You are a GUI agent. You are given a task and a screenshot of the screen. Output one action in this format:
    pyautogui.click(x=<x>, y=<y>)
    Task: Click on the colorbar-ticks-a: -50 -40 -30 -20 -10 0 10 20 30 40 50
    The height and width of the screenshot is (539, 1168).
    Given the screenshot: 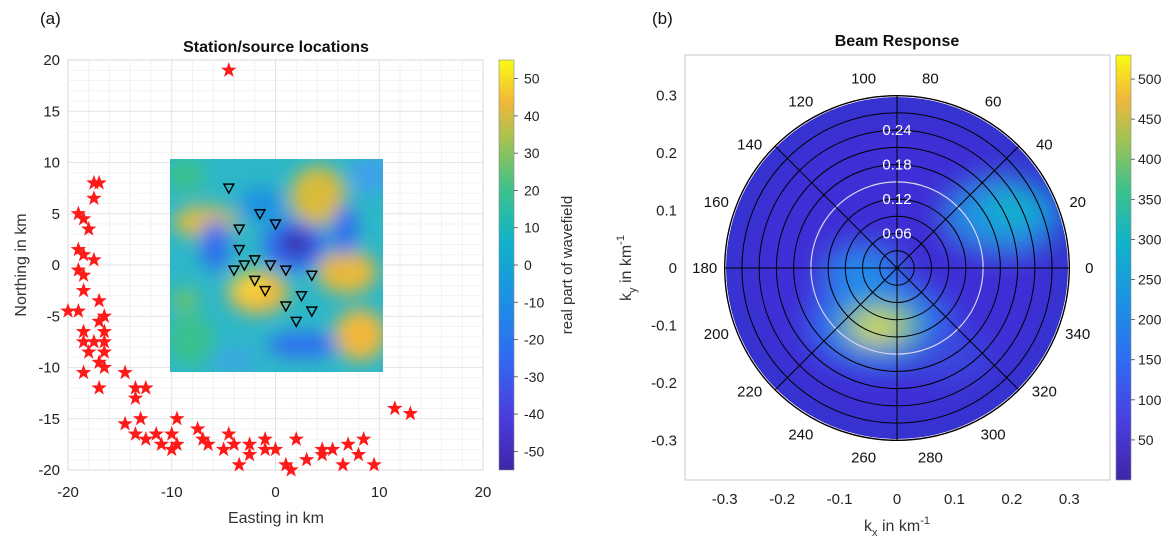 What is the action you would take?
    pyautogui.click(x=529, y=265)
    